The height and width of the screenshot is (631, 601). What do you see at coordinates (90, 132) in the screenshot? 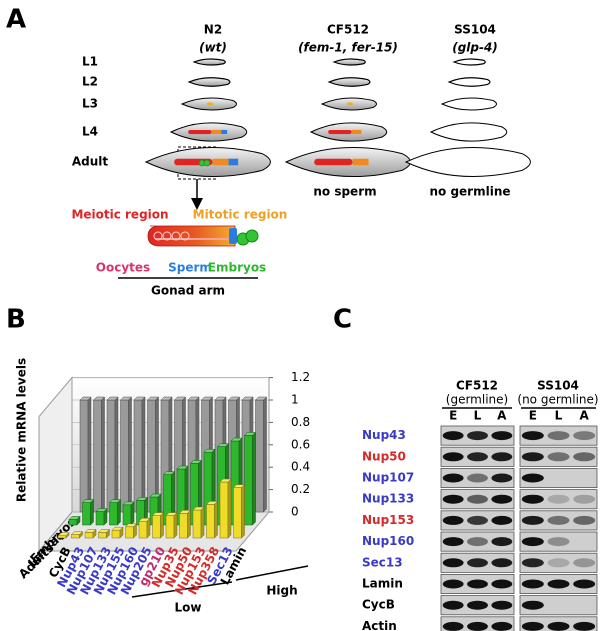
I see `stage-label: L4` at bounding box center [90, 132].